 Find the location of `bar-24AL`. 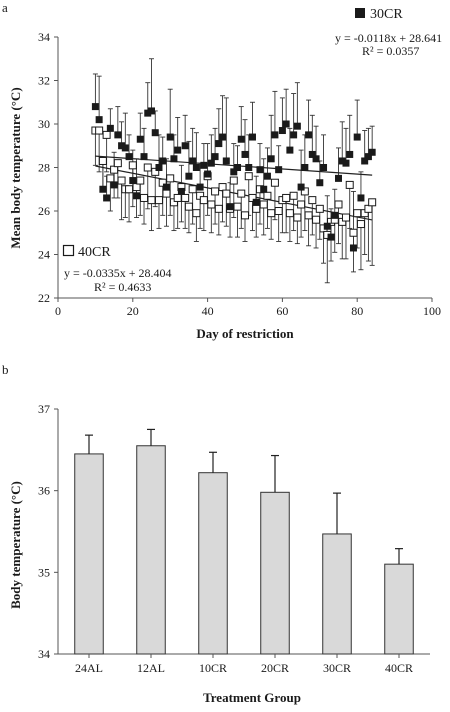

bar-24AL is located at coordinates (89, 554).